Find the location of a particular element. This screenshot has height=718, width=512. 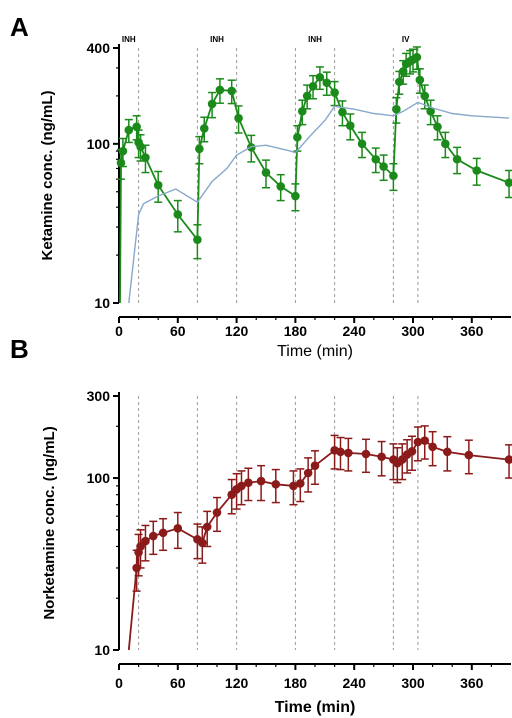

b-x-tick-label-1: 60 is located at coordinates (178, 683).